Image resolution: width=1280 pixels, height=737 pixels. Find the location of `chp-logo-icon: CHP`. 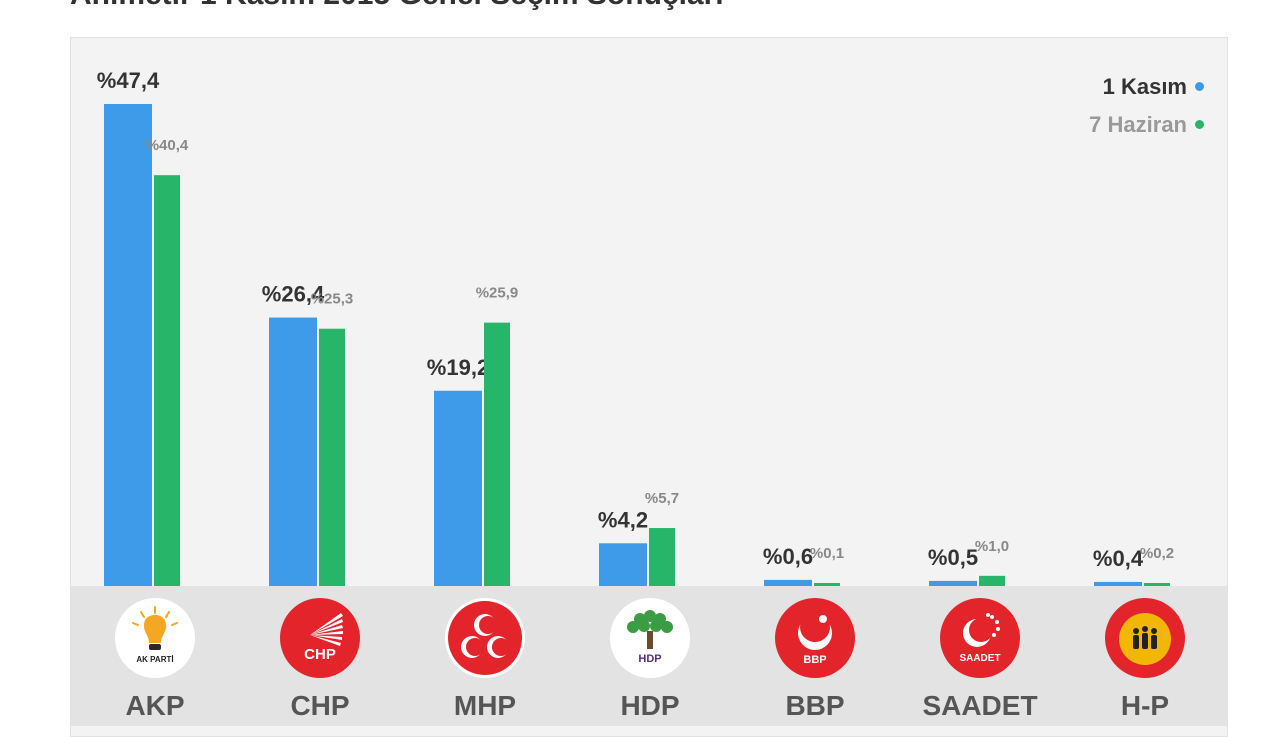

chp-logo-icon: CHP is located at coordinates (320, 638).